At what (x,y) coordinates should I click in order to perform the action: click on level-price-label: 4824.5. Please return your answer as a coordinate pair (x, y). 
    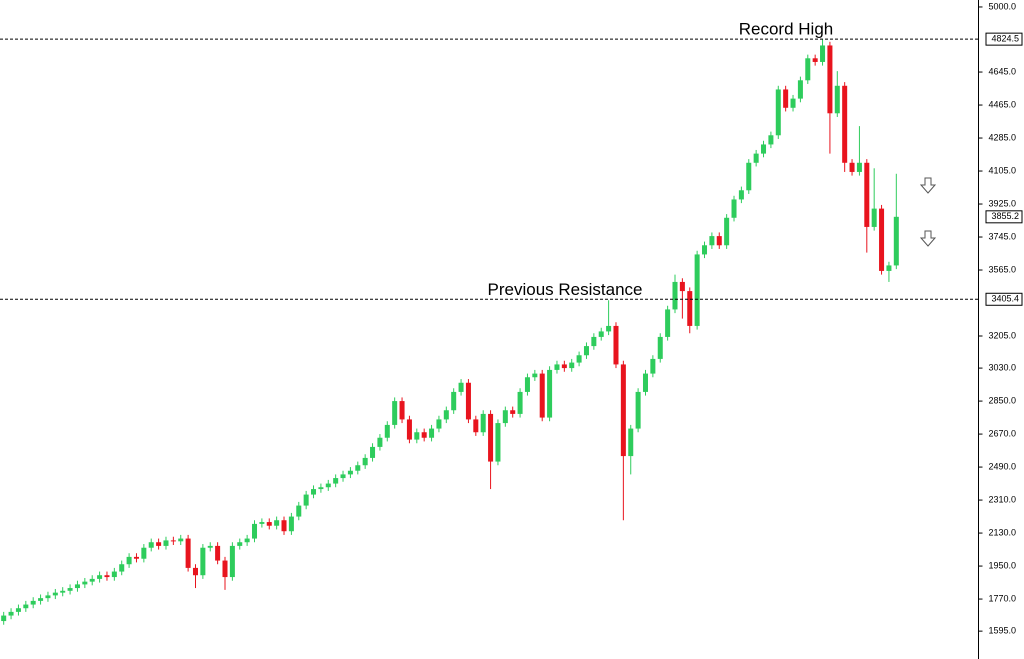
    Looking at the image, I should click on (1005, 39).